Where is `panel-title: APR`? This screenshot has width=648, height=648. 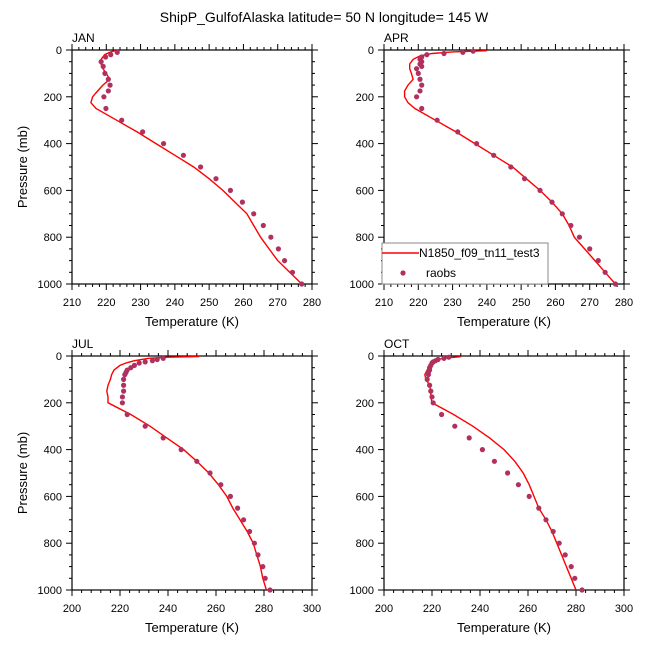 panel-title: APR is located at coordinates (396, 38).